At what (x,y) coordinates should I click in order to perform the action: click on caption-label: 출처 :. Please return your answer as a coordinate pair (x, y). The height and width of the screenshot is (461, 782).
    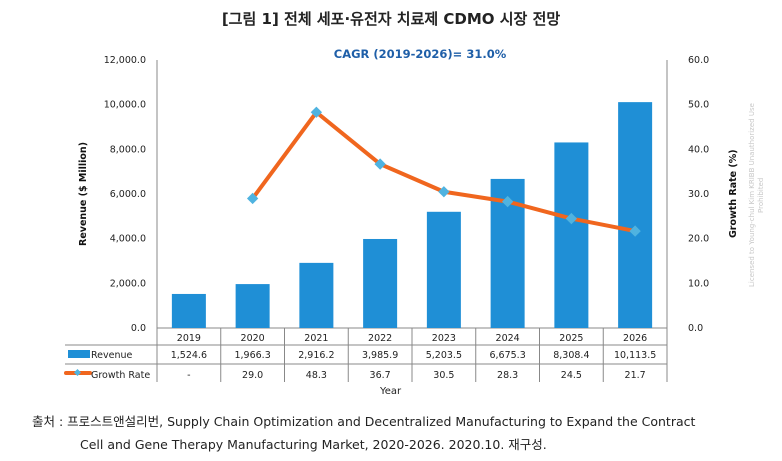
    Looking at the image, I should click on (50, 421).